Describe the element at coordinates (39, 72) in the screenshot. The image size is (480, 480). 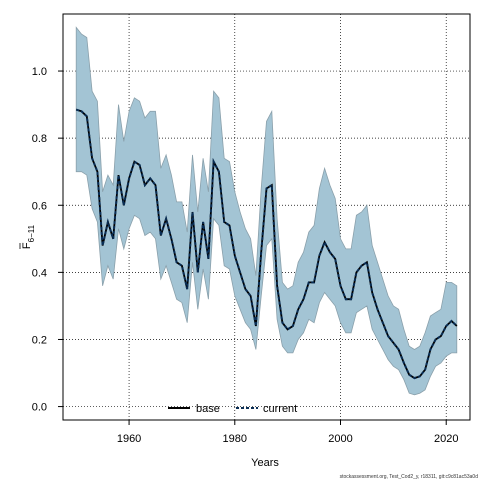
I see `y-tick-label: 1.0` at that location.